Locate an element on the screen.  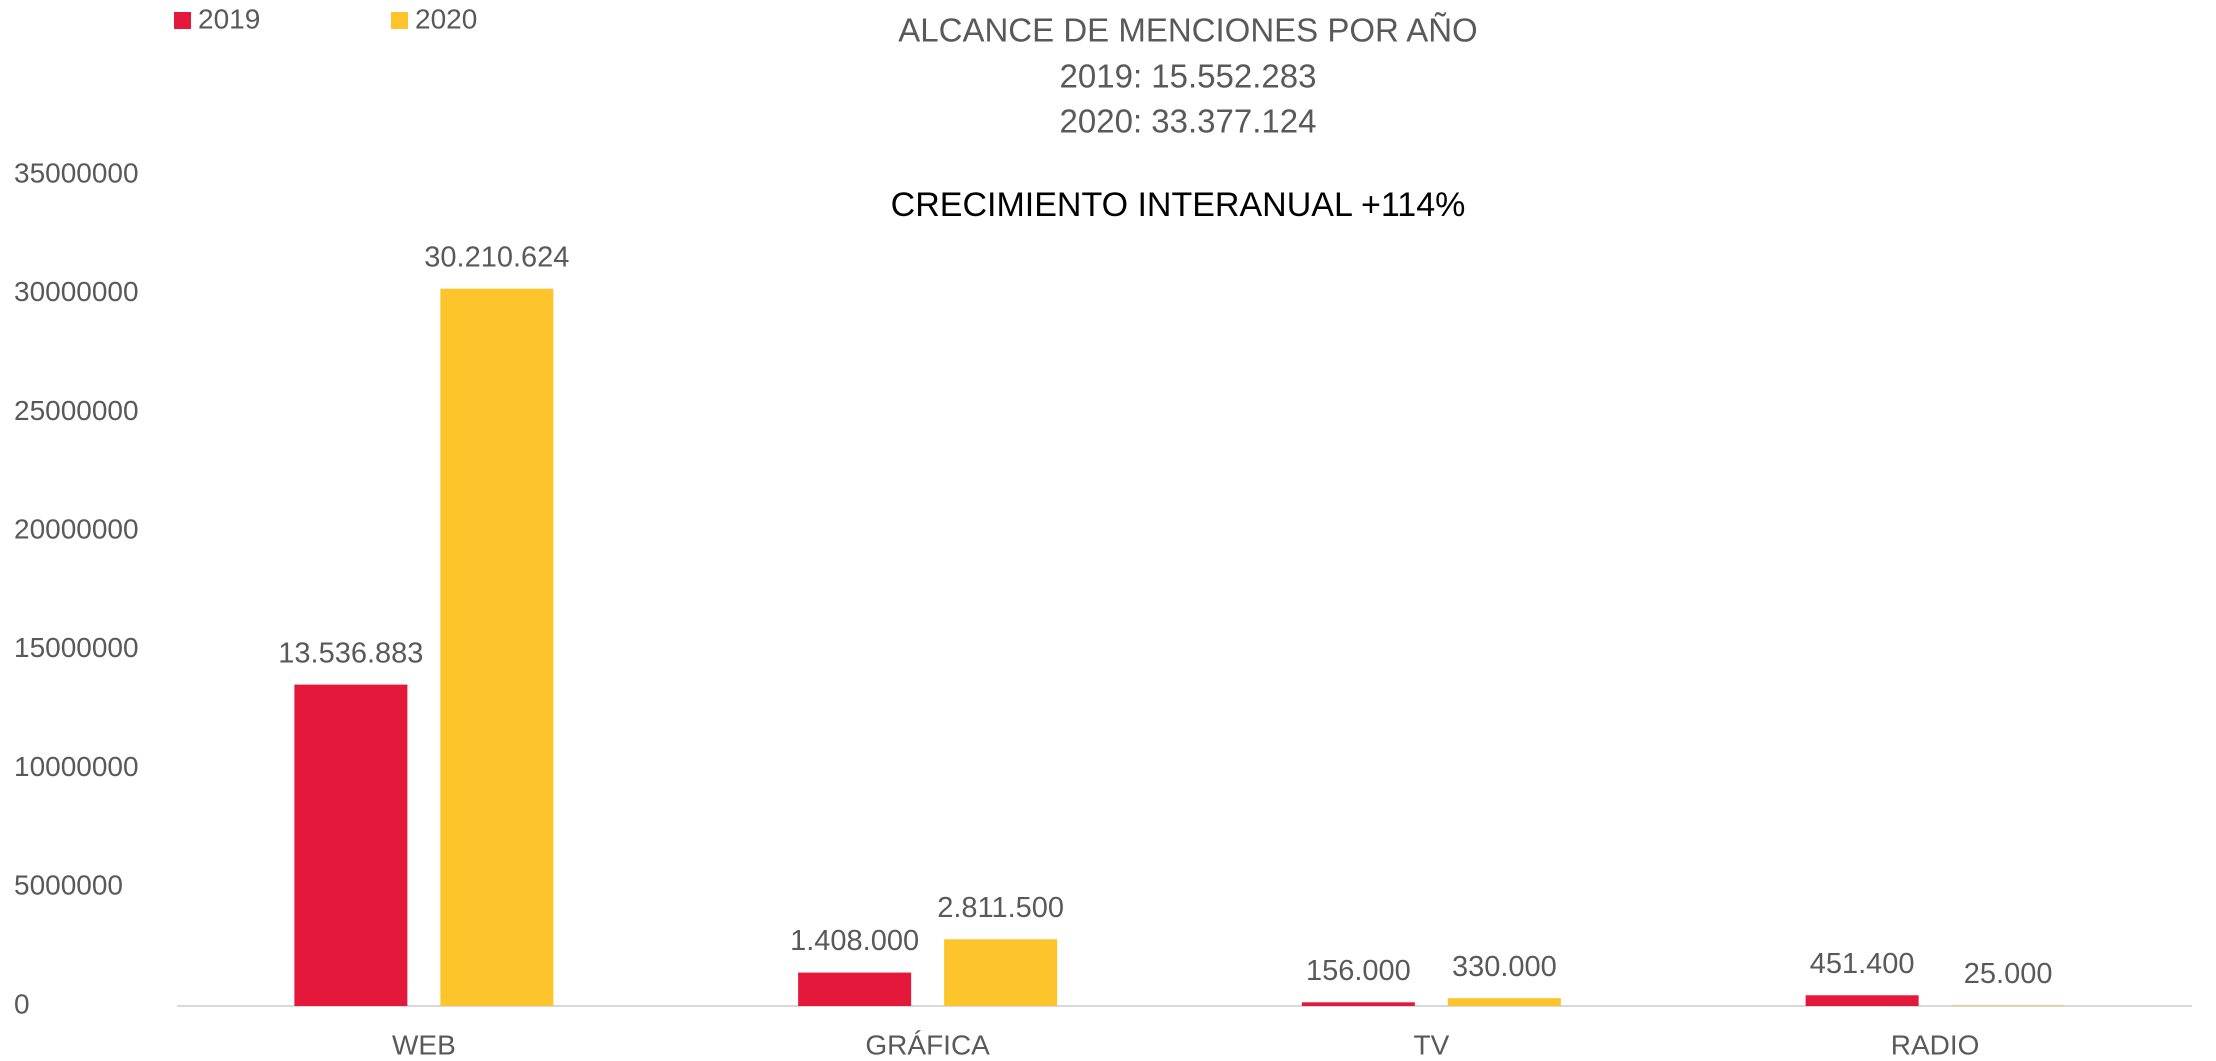
data-label: 2.811.500 is located at coordinates (1000, 908).